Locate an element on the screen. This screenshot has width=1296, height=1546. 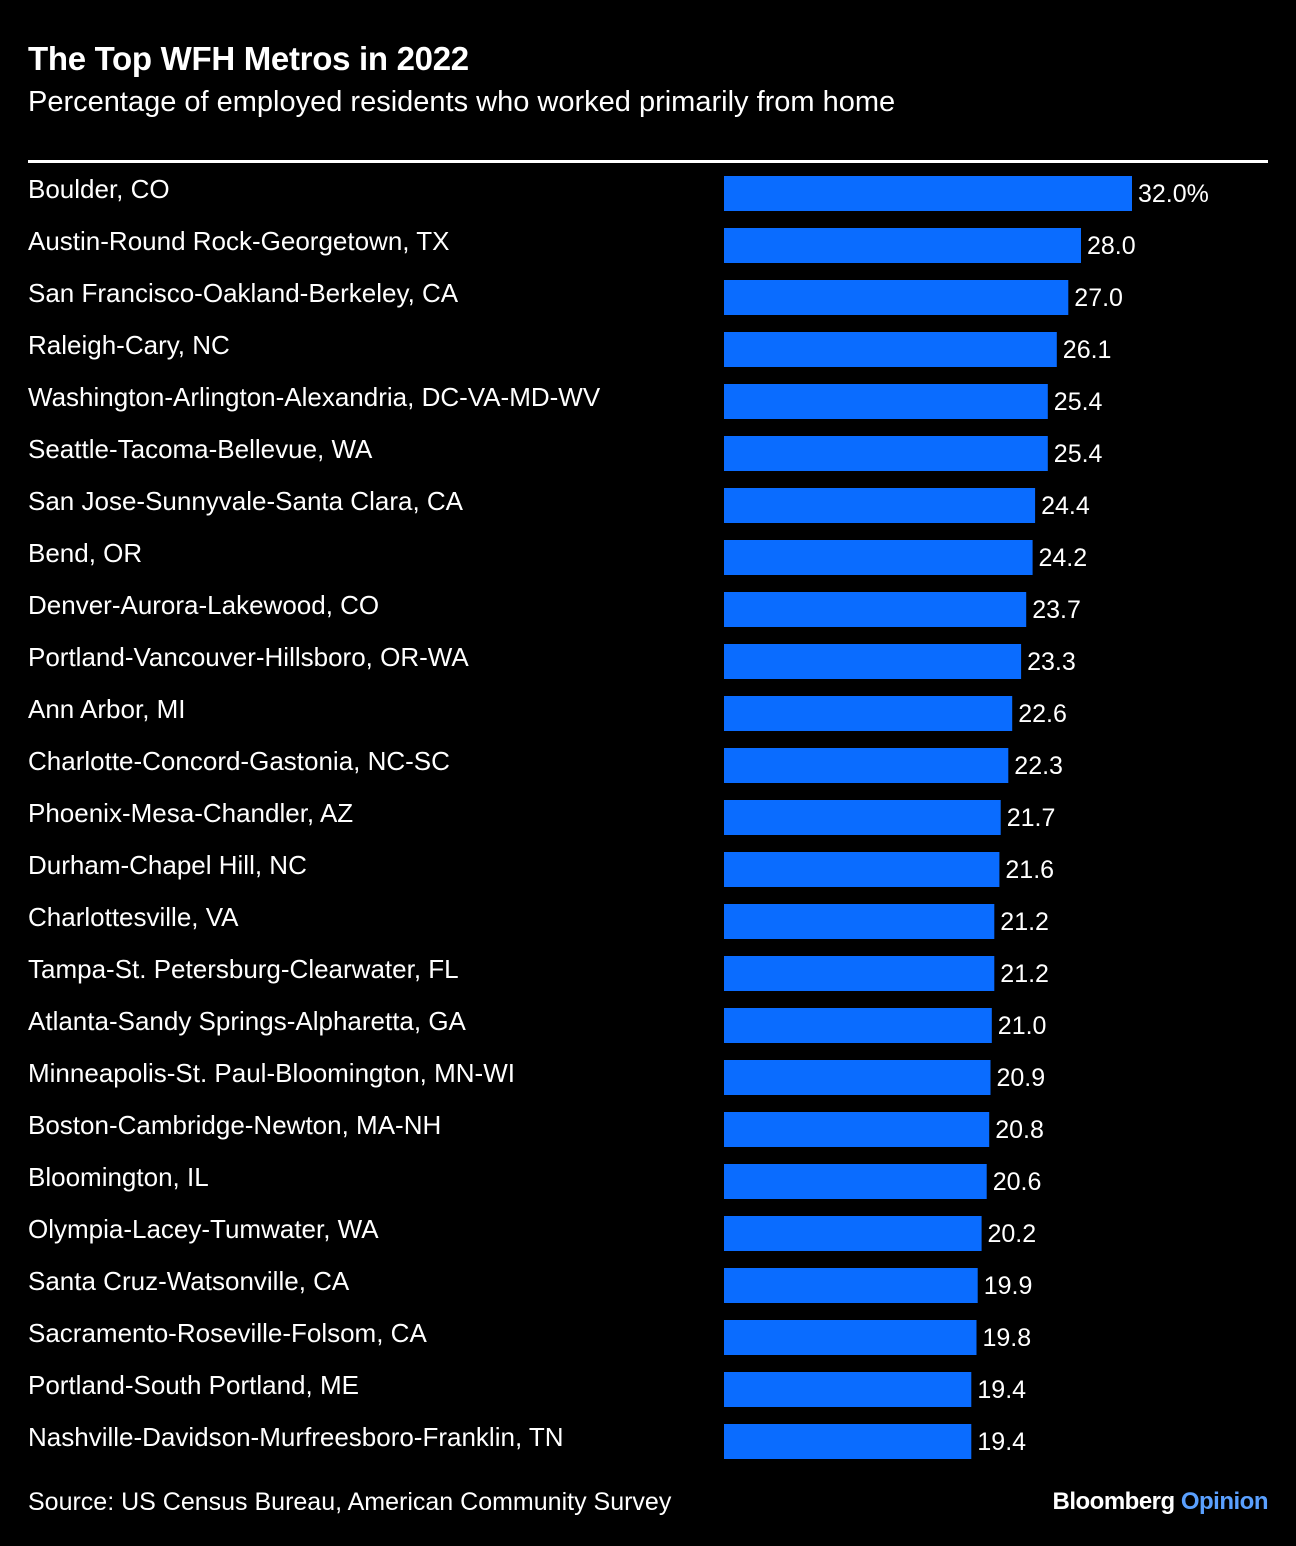
brand-primary: Bloomberg is located at coordinates (1114, 1501).